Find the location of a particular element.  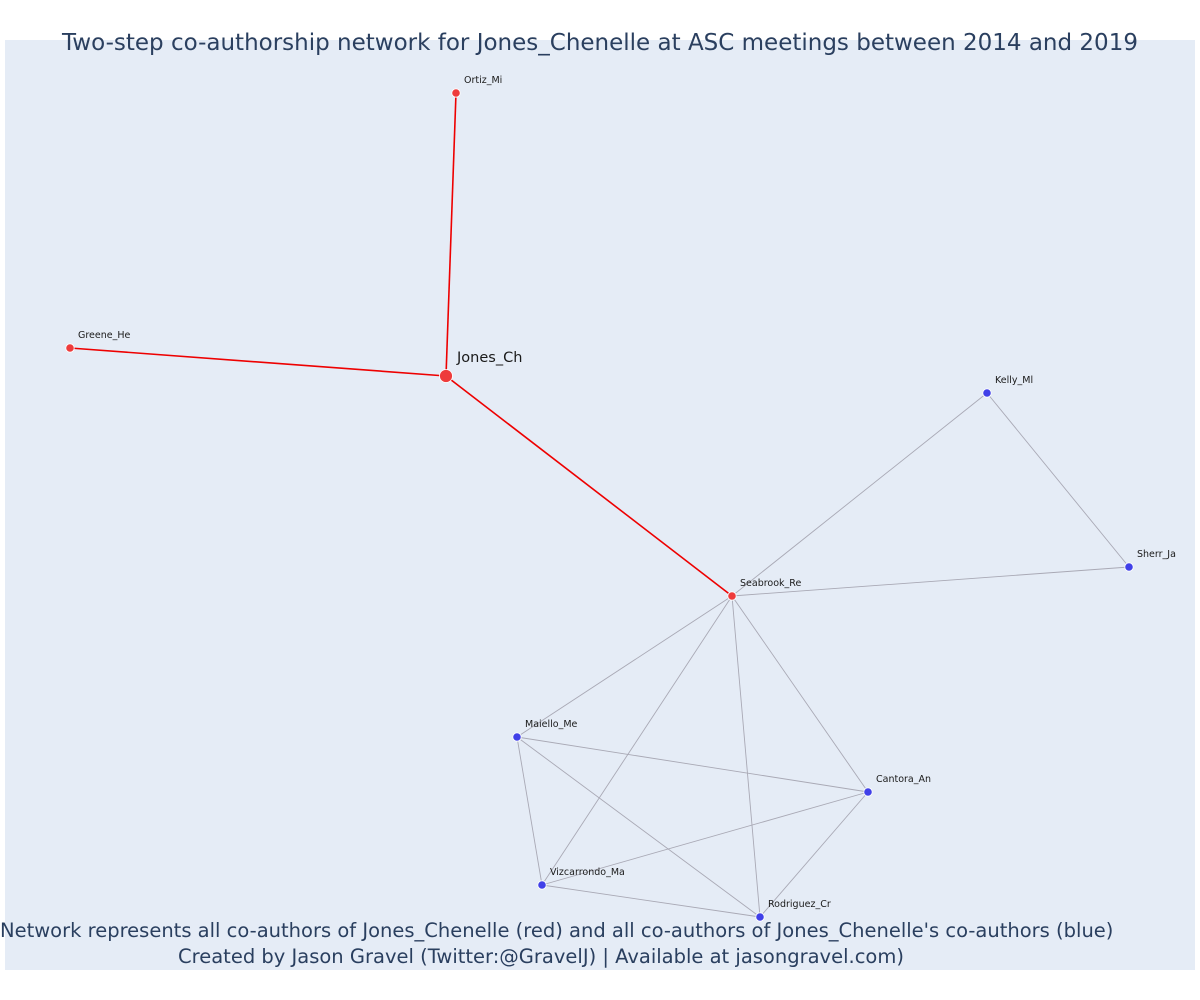

edge-Vizcarrondo_Ma-Cantora_An is located at coordinates (705, 838).